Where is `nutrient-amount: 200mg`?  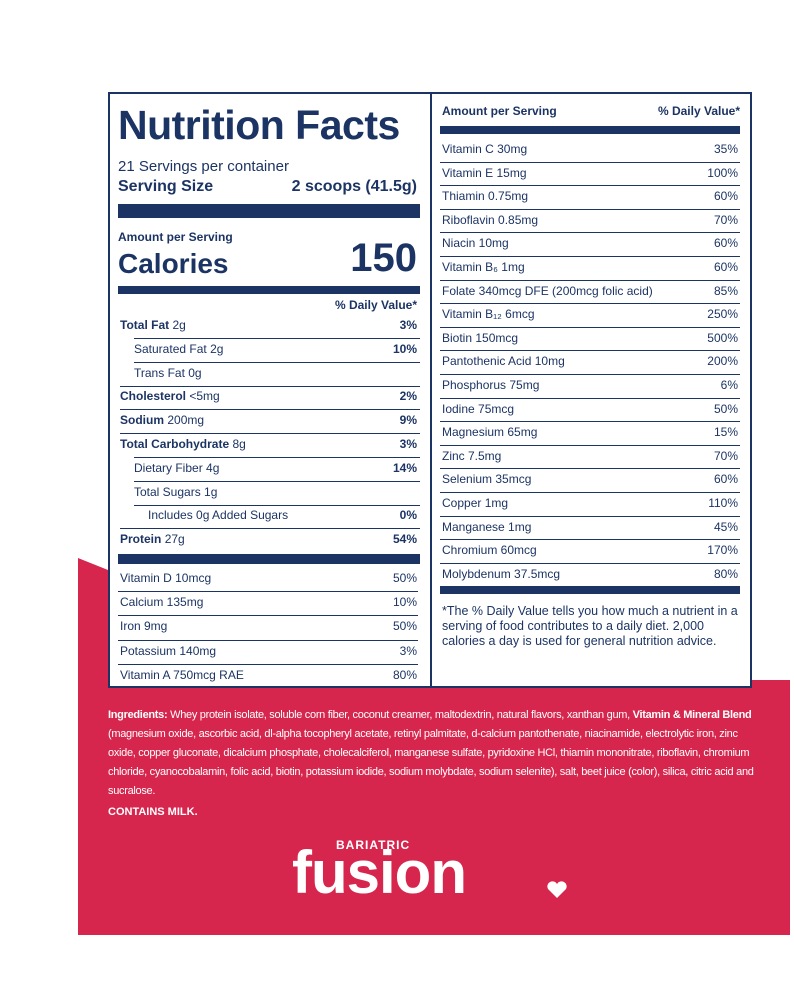 nutrient-amount: 200mg is located at coordinates (186, 420).